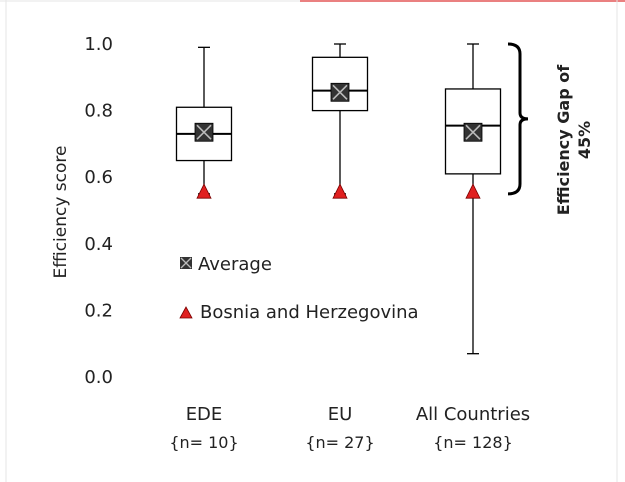 This screenshot has height=482, width=625. I want to click on y-axis-ticks: 0.0 0.2 0.4 0.6 0.8 1.0, so click(98, 211).